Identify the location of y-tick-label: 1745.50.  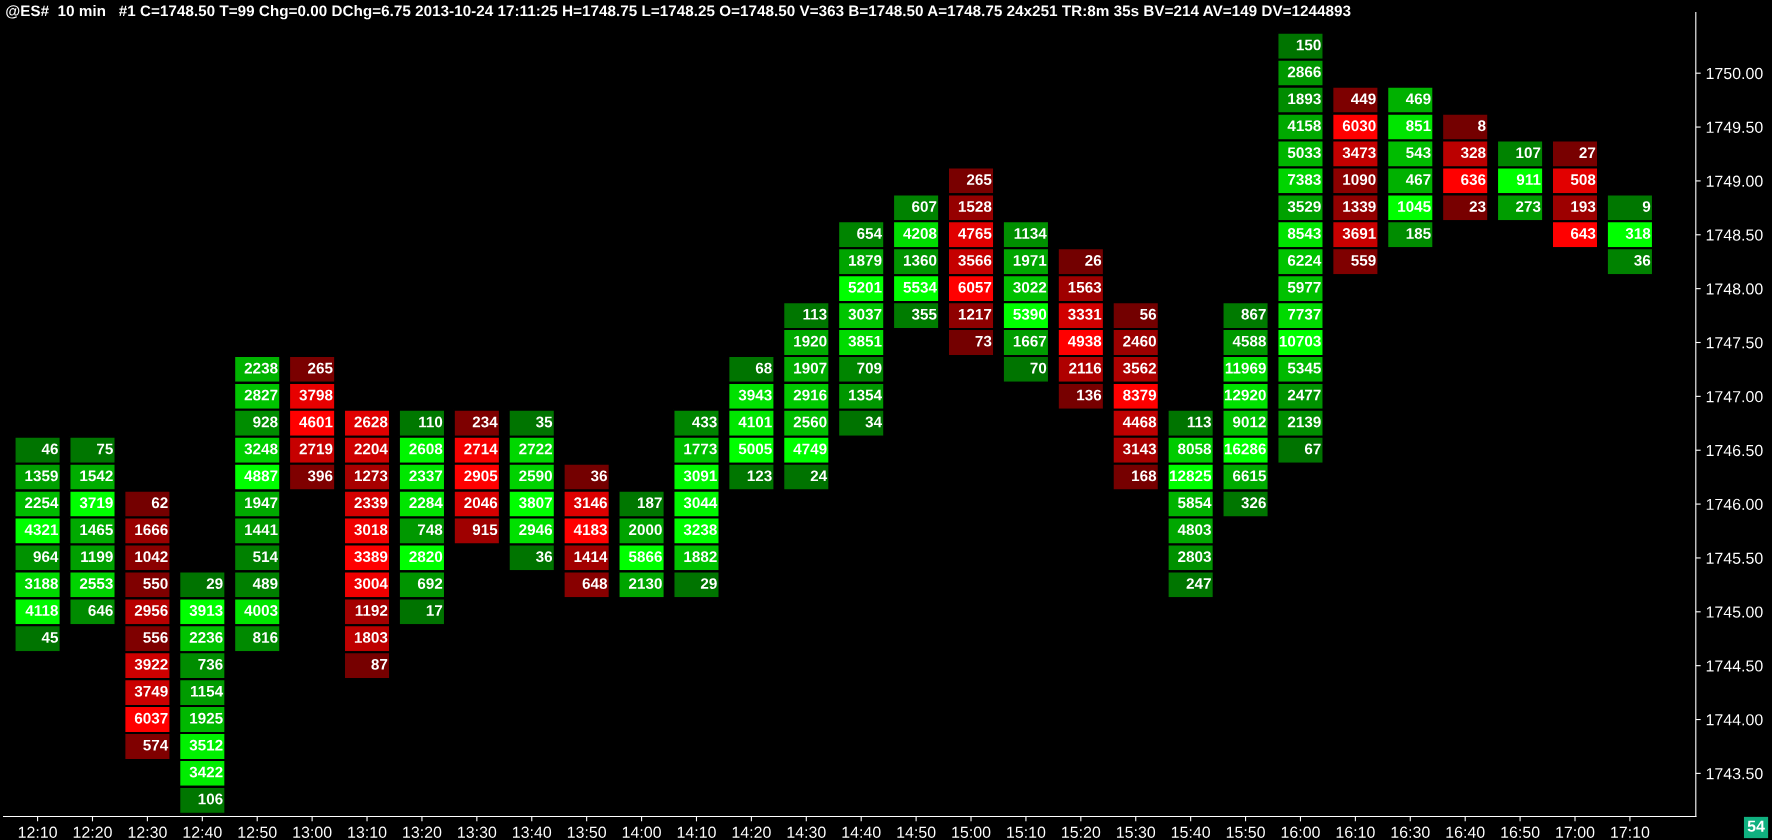
(1734, 558).